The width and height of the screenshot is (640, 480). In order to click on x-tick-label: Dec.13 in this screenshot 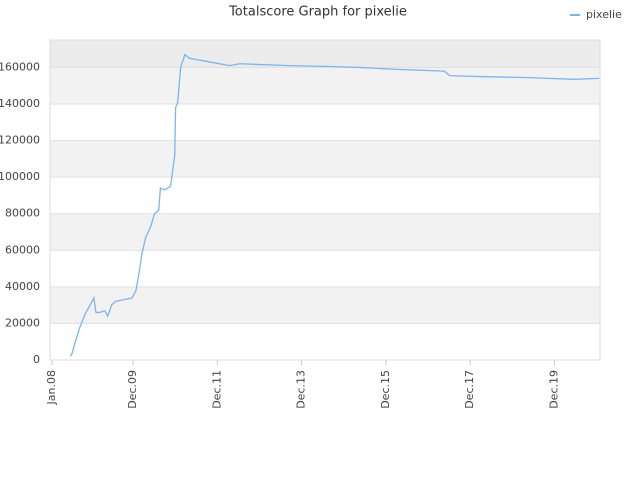, I will do `click(301, 389)`.